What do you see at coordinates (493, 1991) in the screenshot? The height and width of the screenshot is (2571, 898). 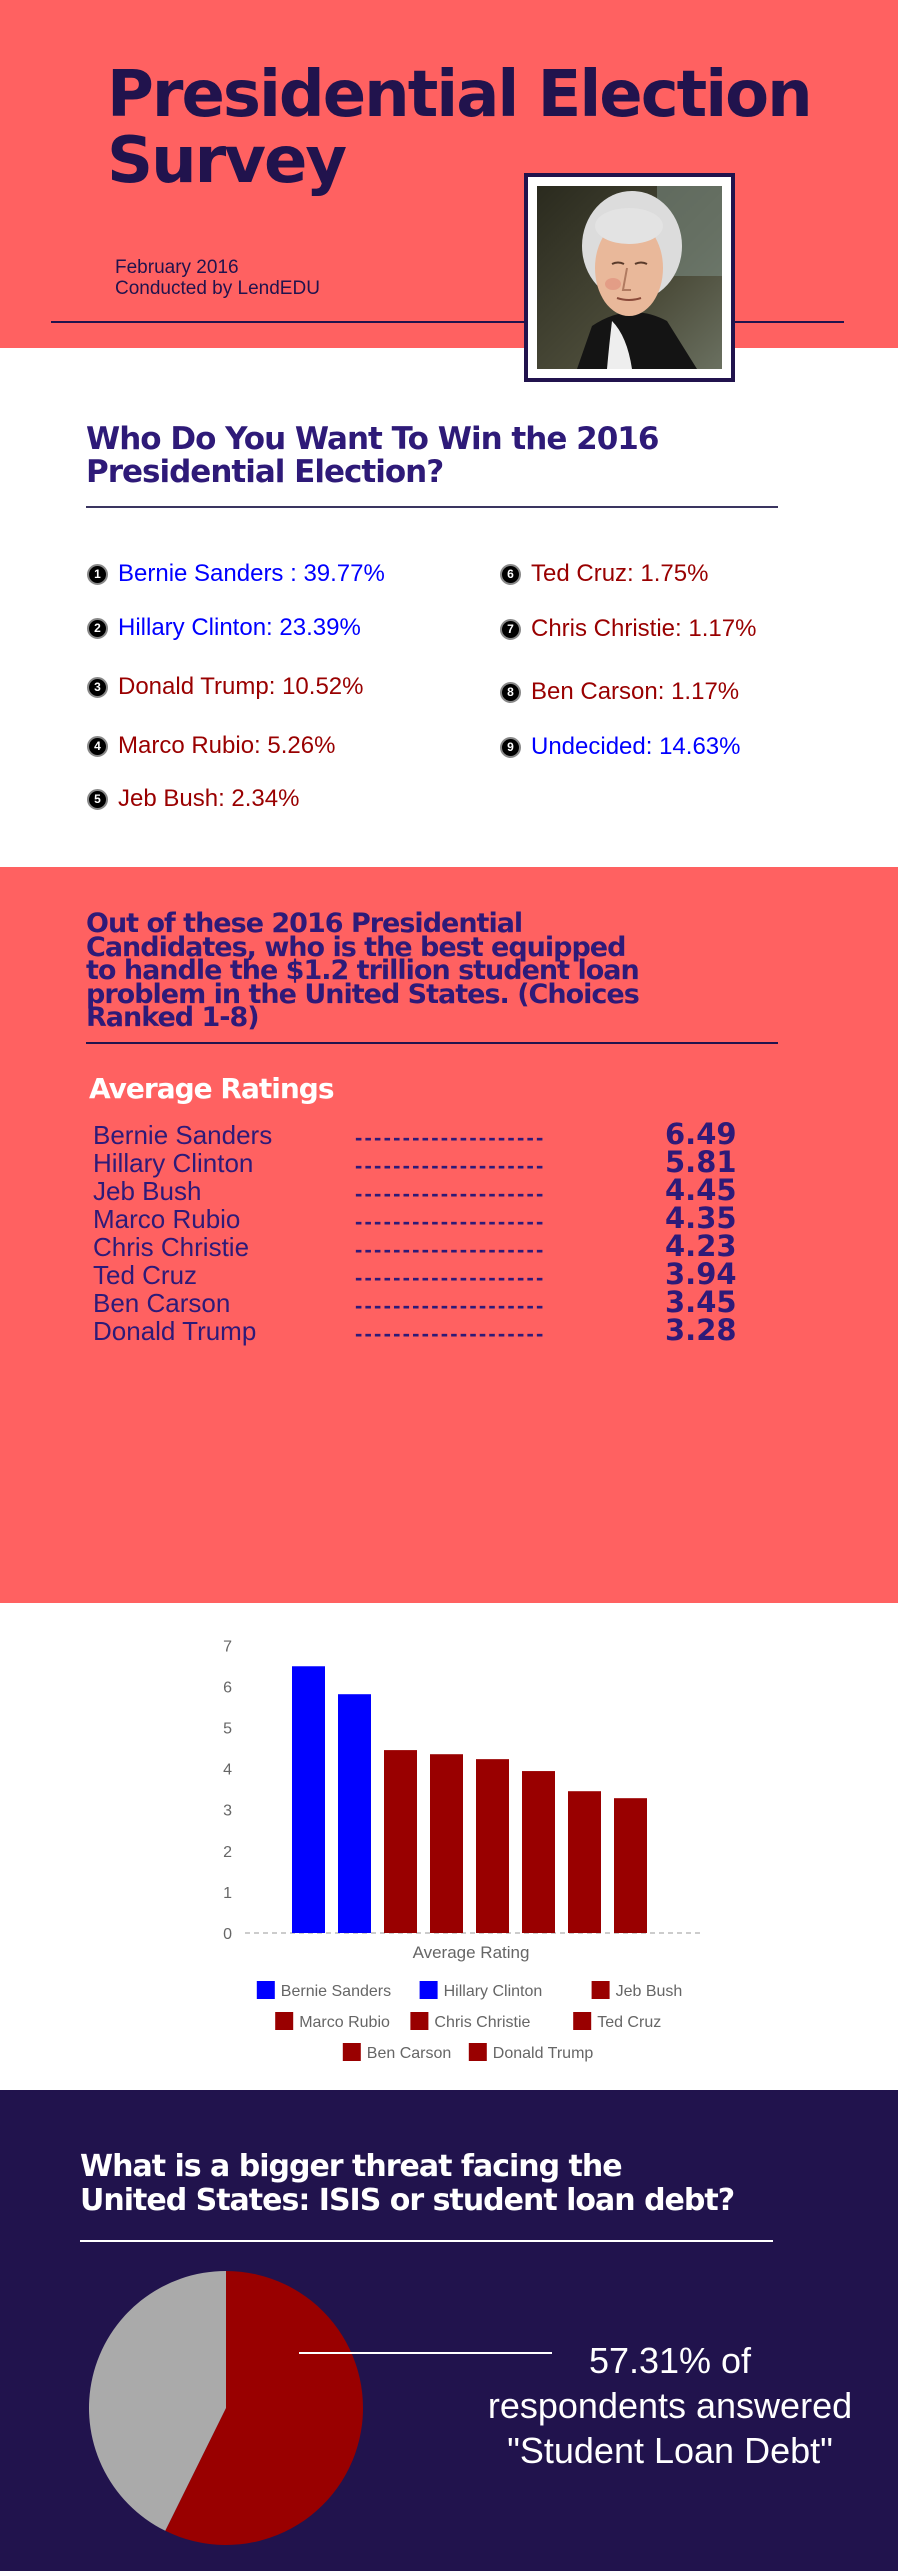 I see `legend-label: Hillary Clinton` at bounding box center [493, 1991].